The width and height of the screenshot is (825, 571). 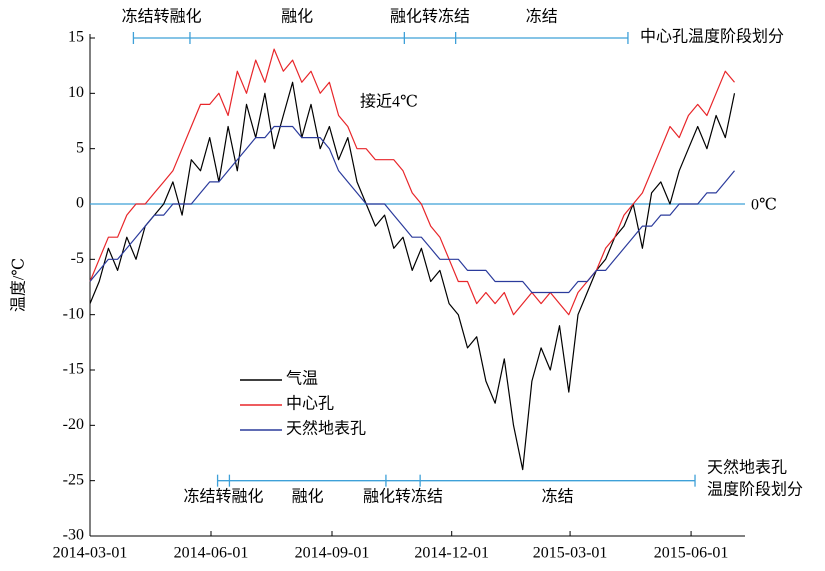 What do you see at coordinates (73, 479) in the screenshot?
I see `y-tick-label: -25` at bounding box center [73, 479].